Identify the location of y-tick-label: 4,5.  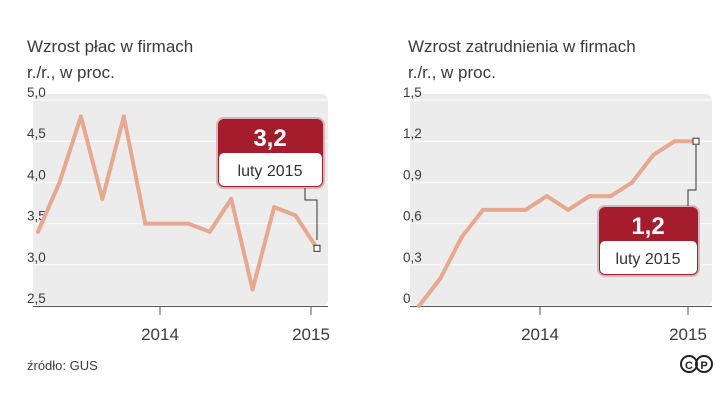
(36, 133).